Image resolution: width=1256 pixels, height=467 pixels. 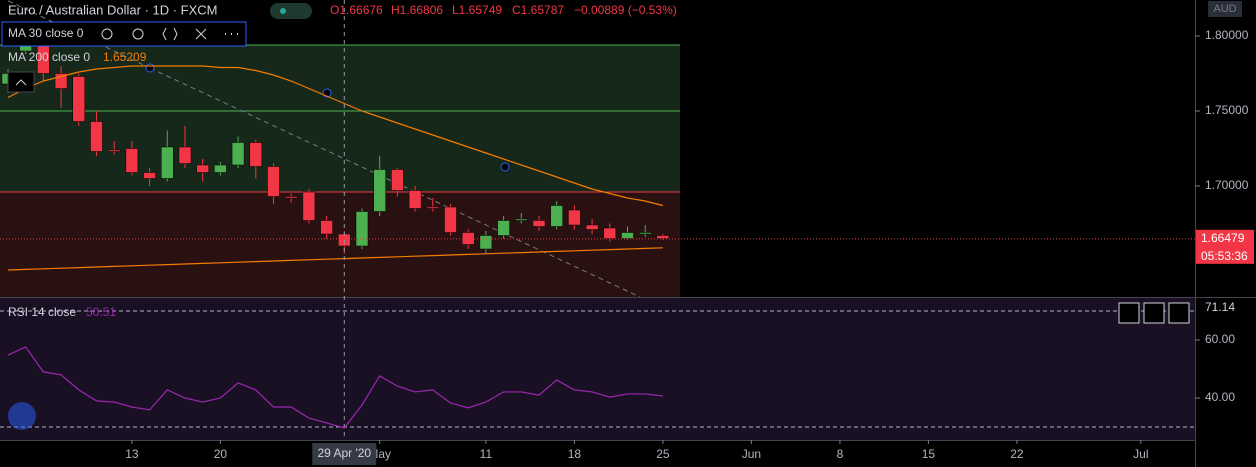 I want to click on rsi-marker-badge, so click(x=1225, y=307).